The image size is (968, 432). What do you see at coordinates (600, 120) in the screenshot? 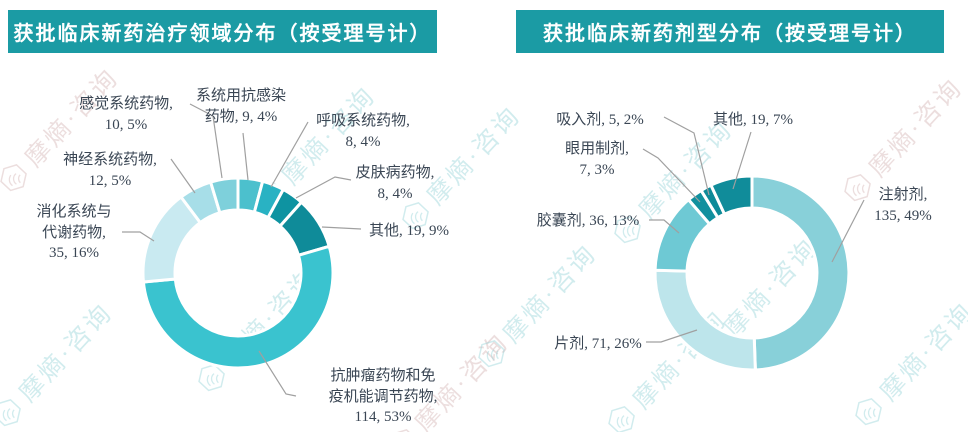
I see `slice-label-吸入剂: 吸入剂, 5, 2%` at bounding box center [600, 120].